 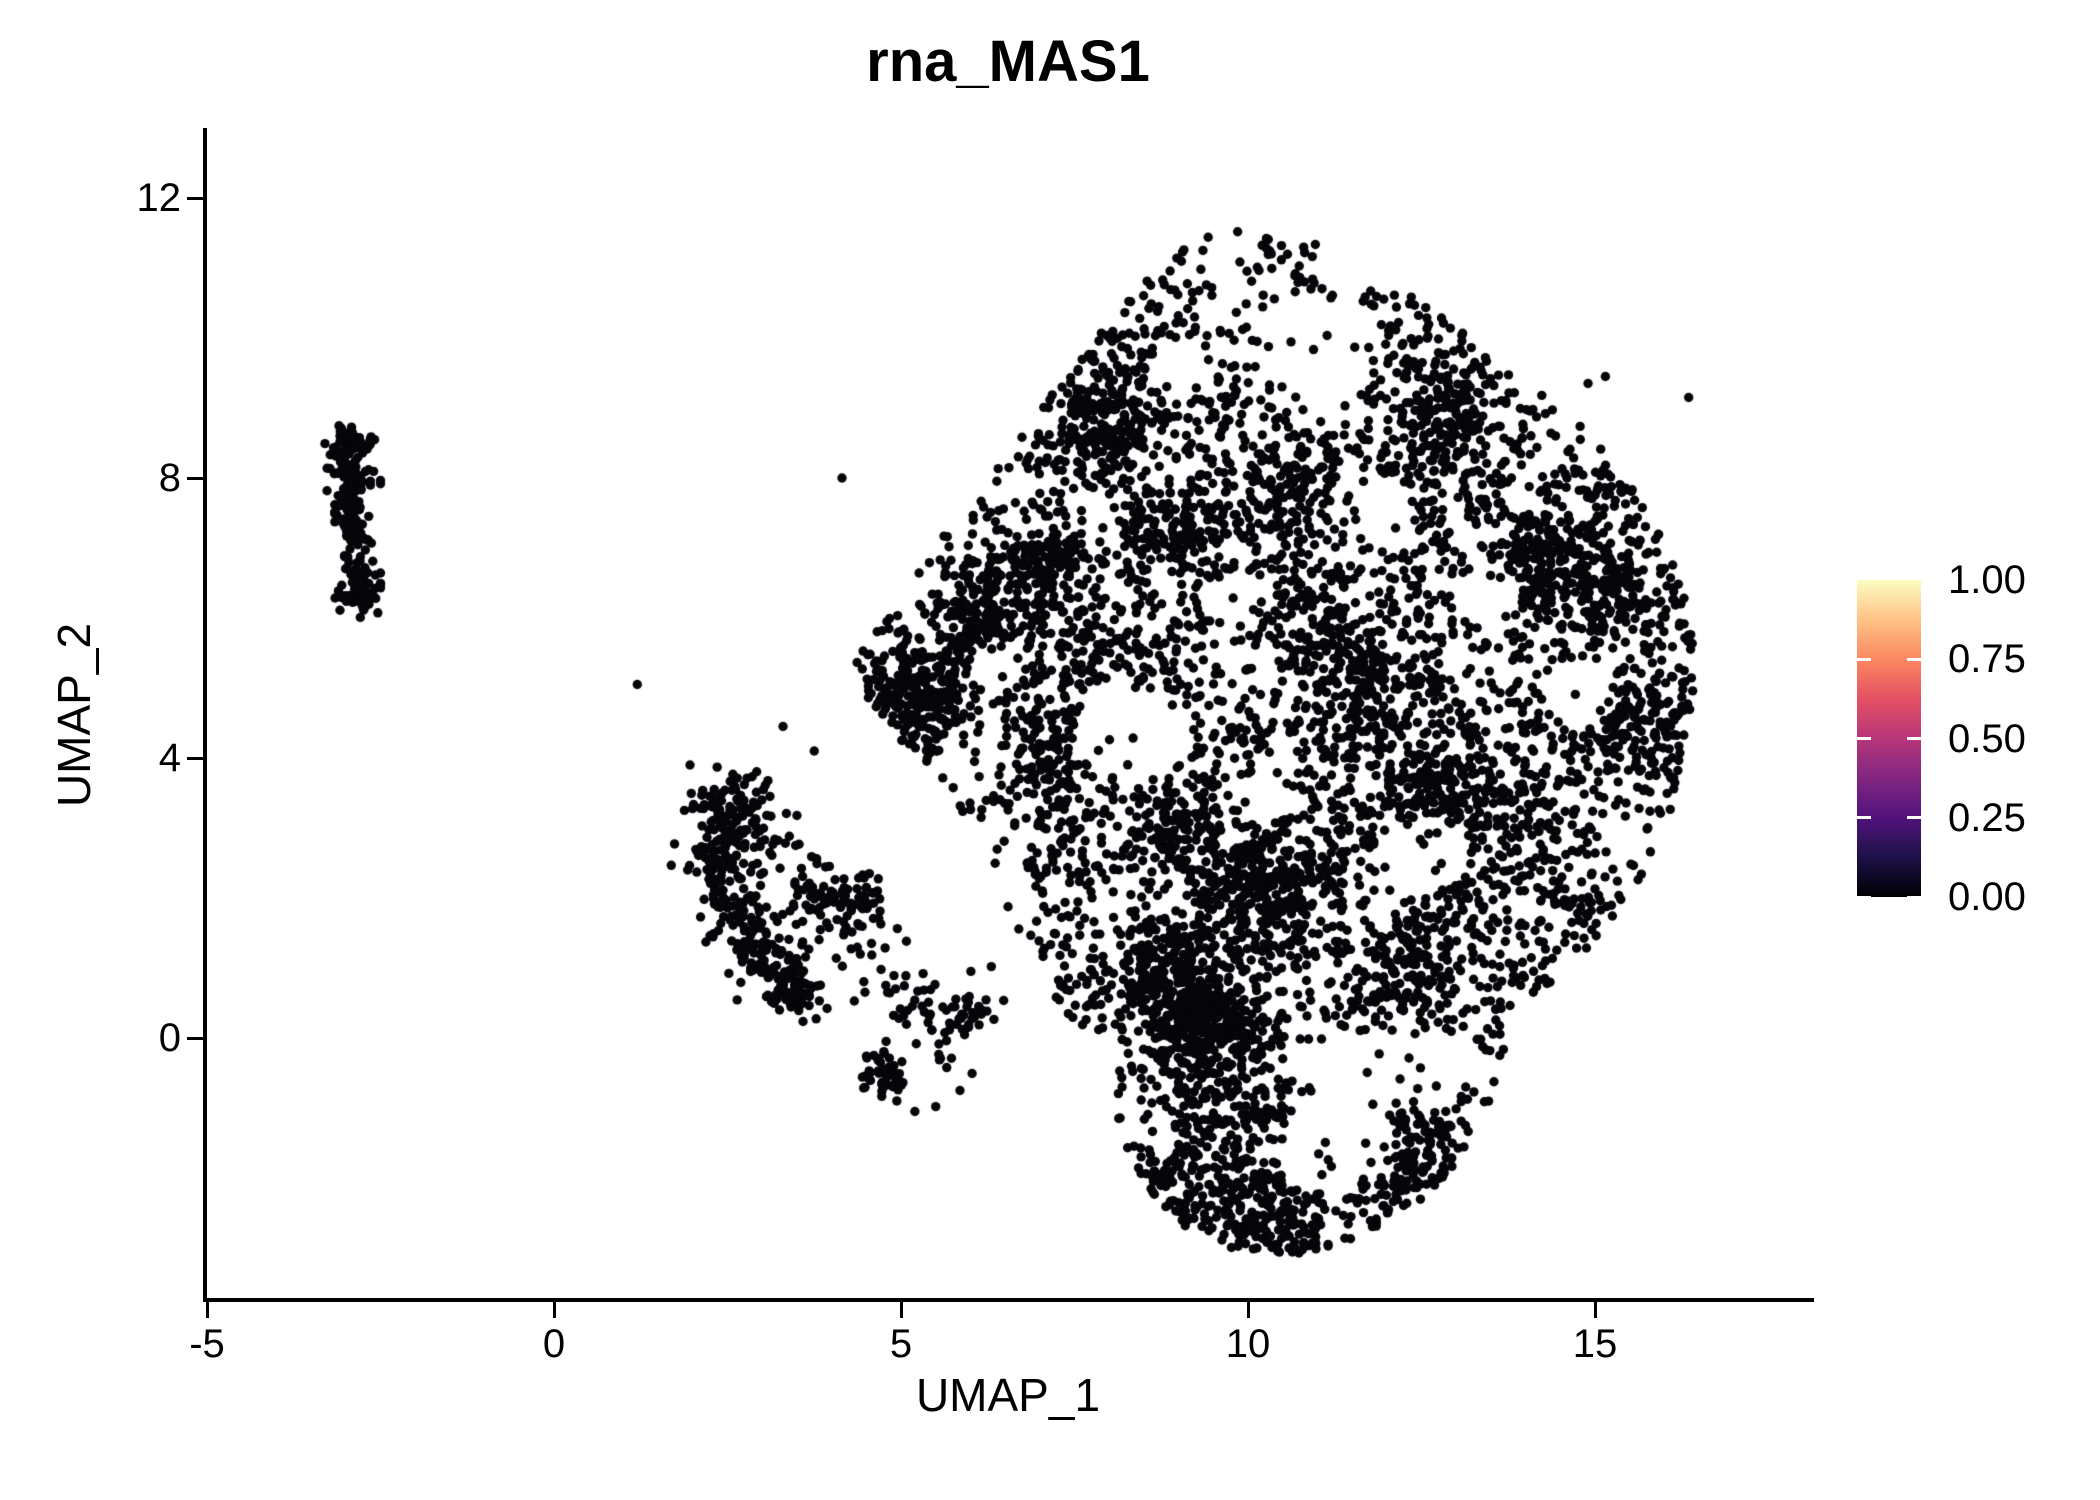 What do you see at coordinates (554, 1344) in the screenshot?
I see `x-tick-label: 0` at bounding box center [554, 1344].